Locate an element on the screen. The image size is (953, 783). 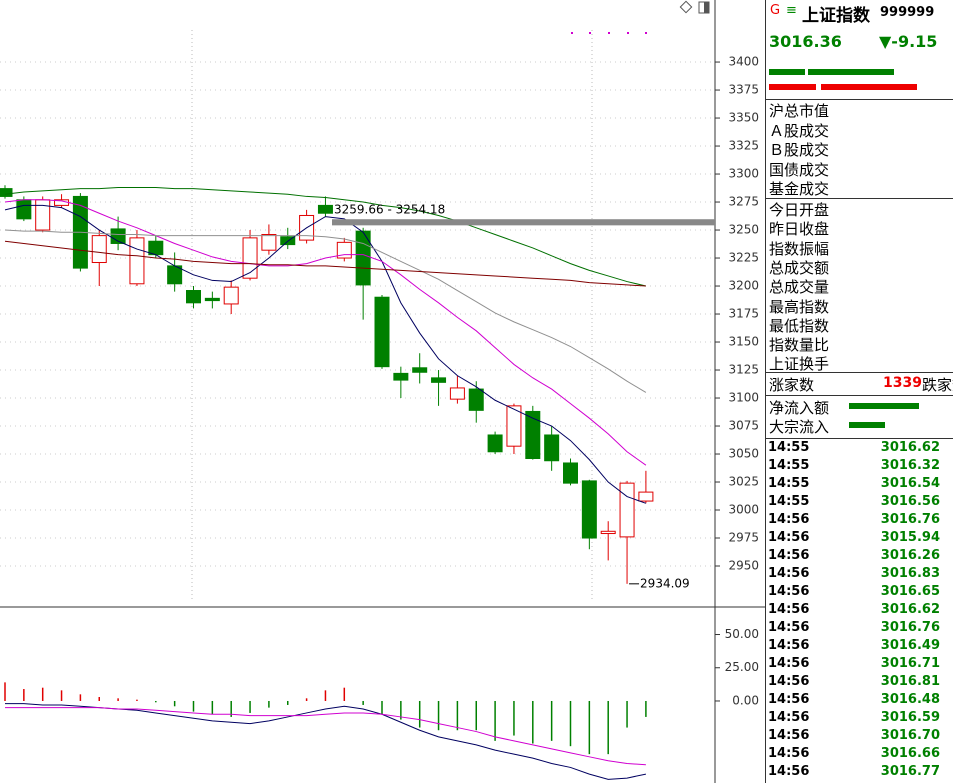
price: 3016.36 is located at coordinates (805, 41).